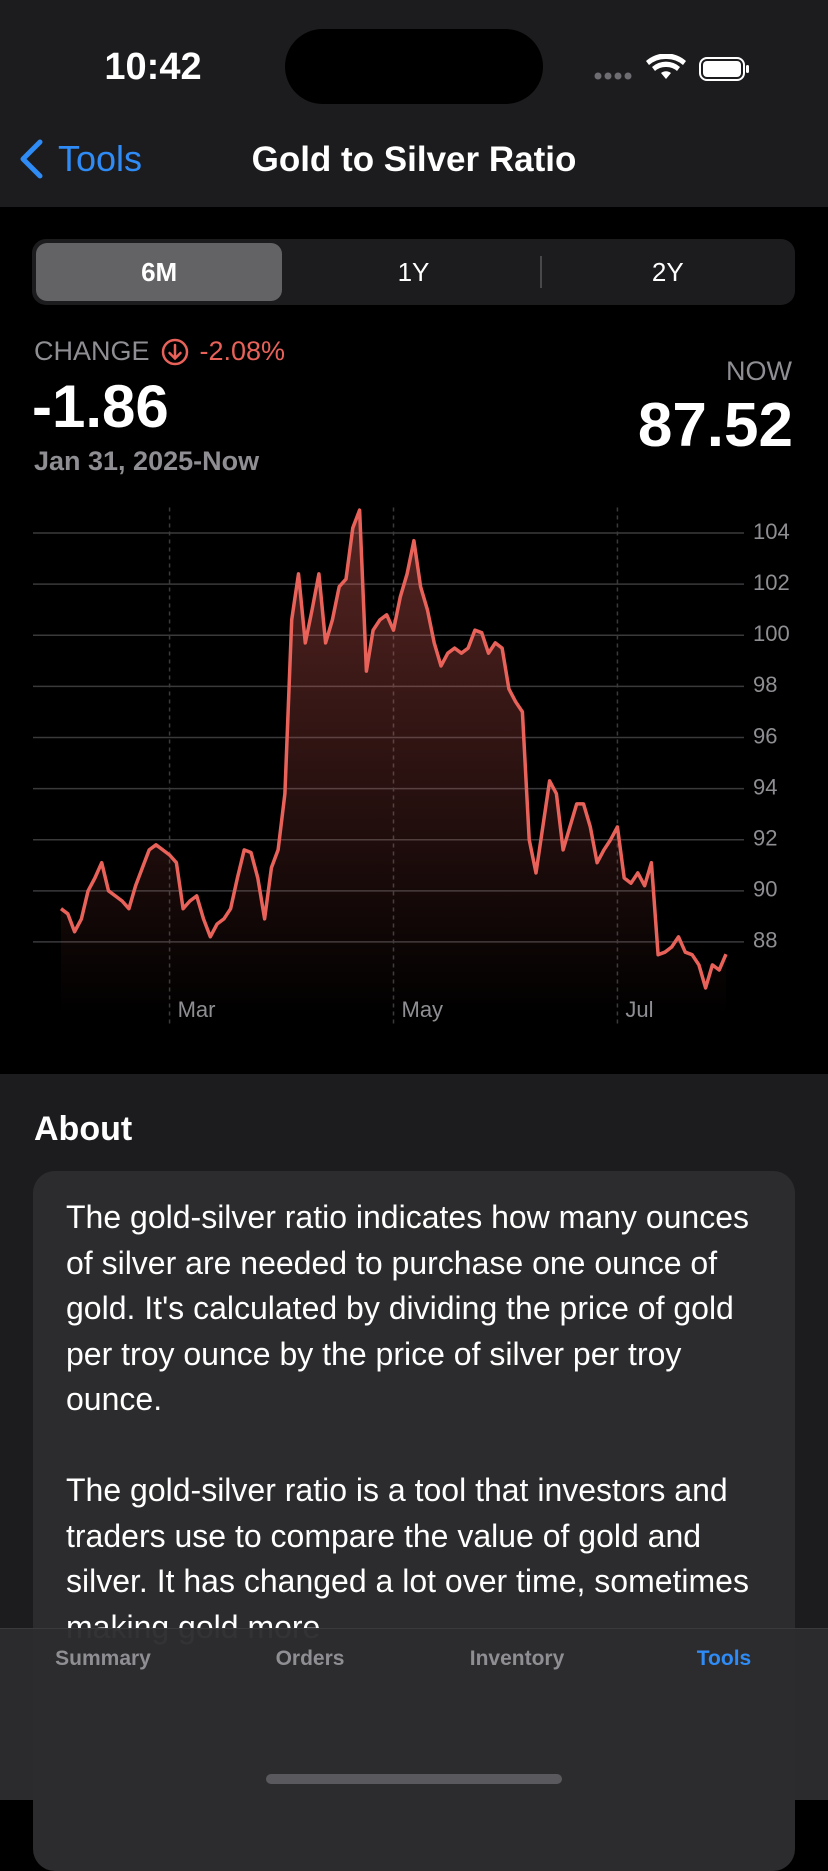 The image size is (828, 1871). Describe the element at coordinates (765, 735) in the screenshot. I see `y-tick-label: 96` at that location.